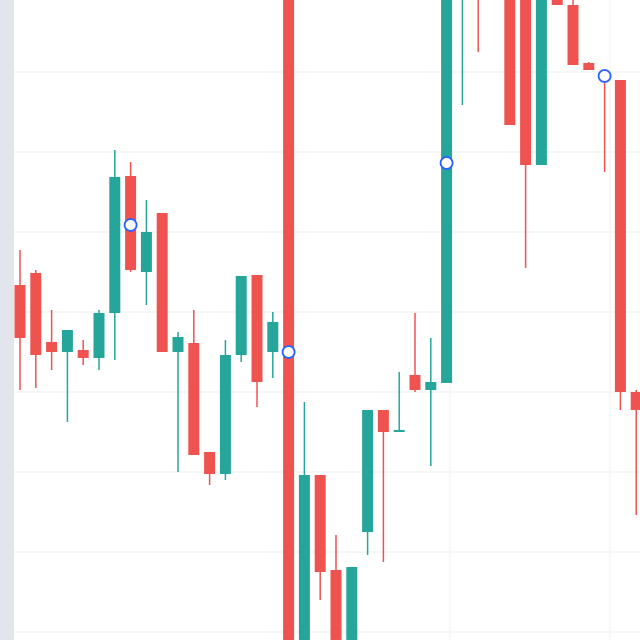 This screenshot has height=640, width=640. I want to click on side-panel, so click(7, 320).